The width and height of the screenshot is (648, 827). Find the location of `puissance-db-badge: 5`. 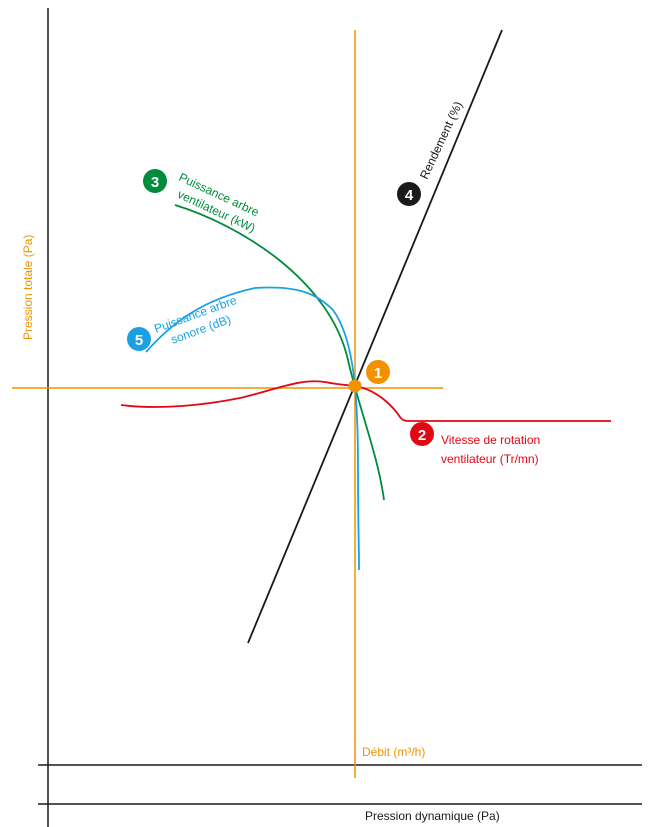

puissance-db-badge: 5 is located at coordinates (139, 339).